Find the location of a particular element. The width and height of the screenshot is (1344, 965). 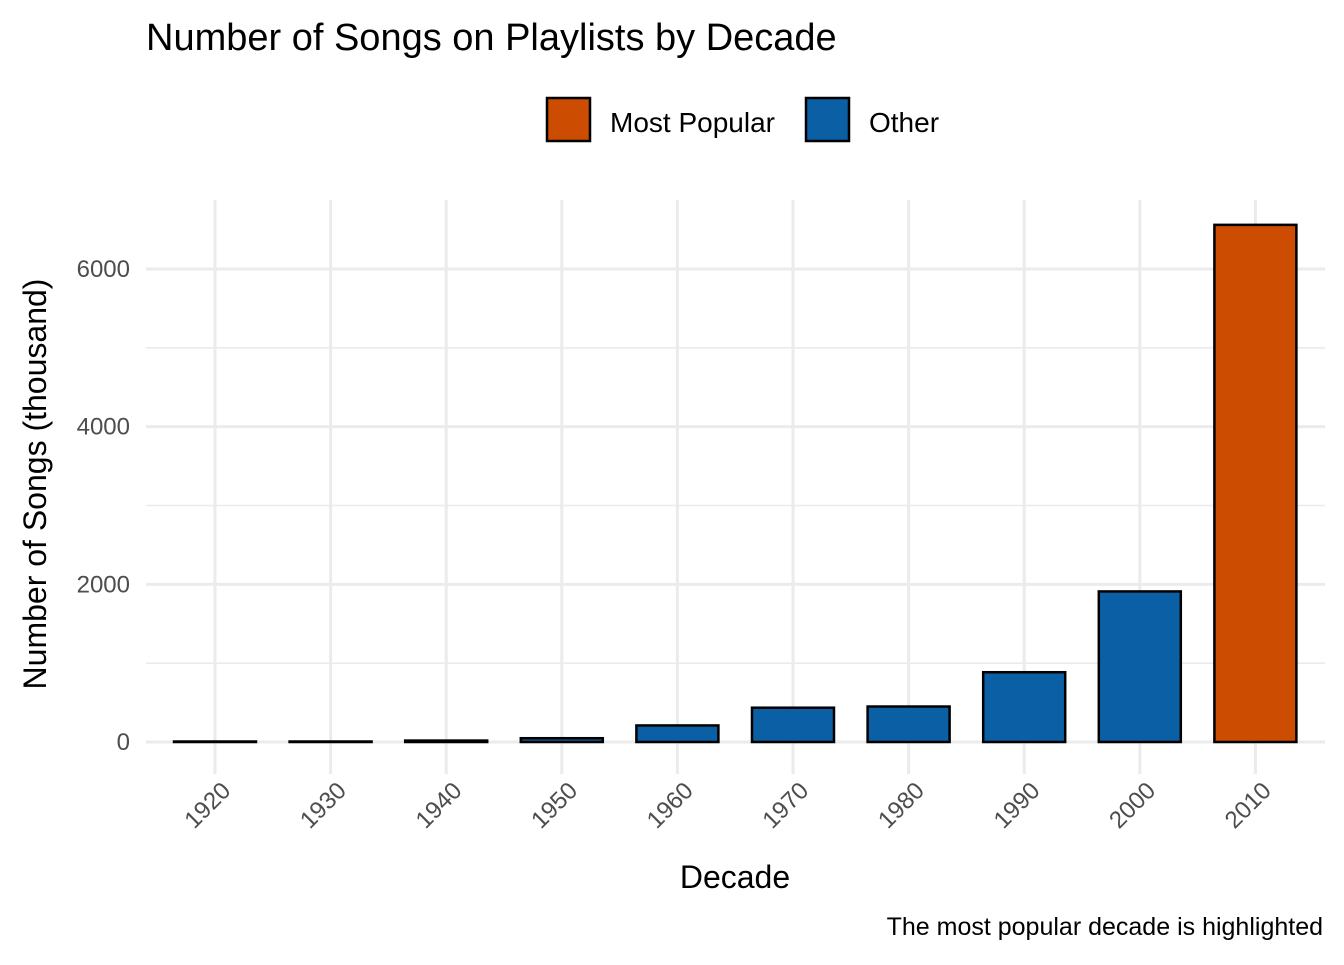

bar-1920 is located at coordinates (215, 742).